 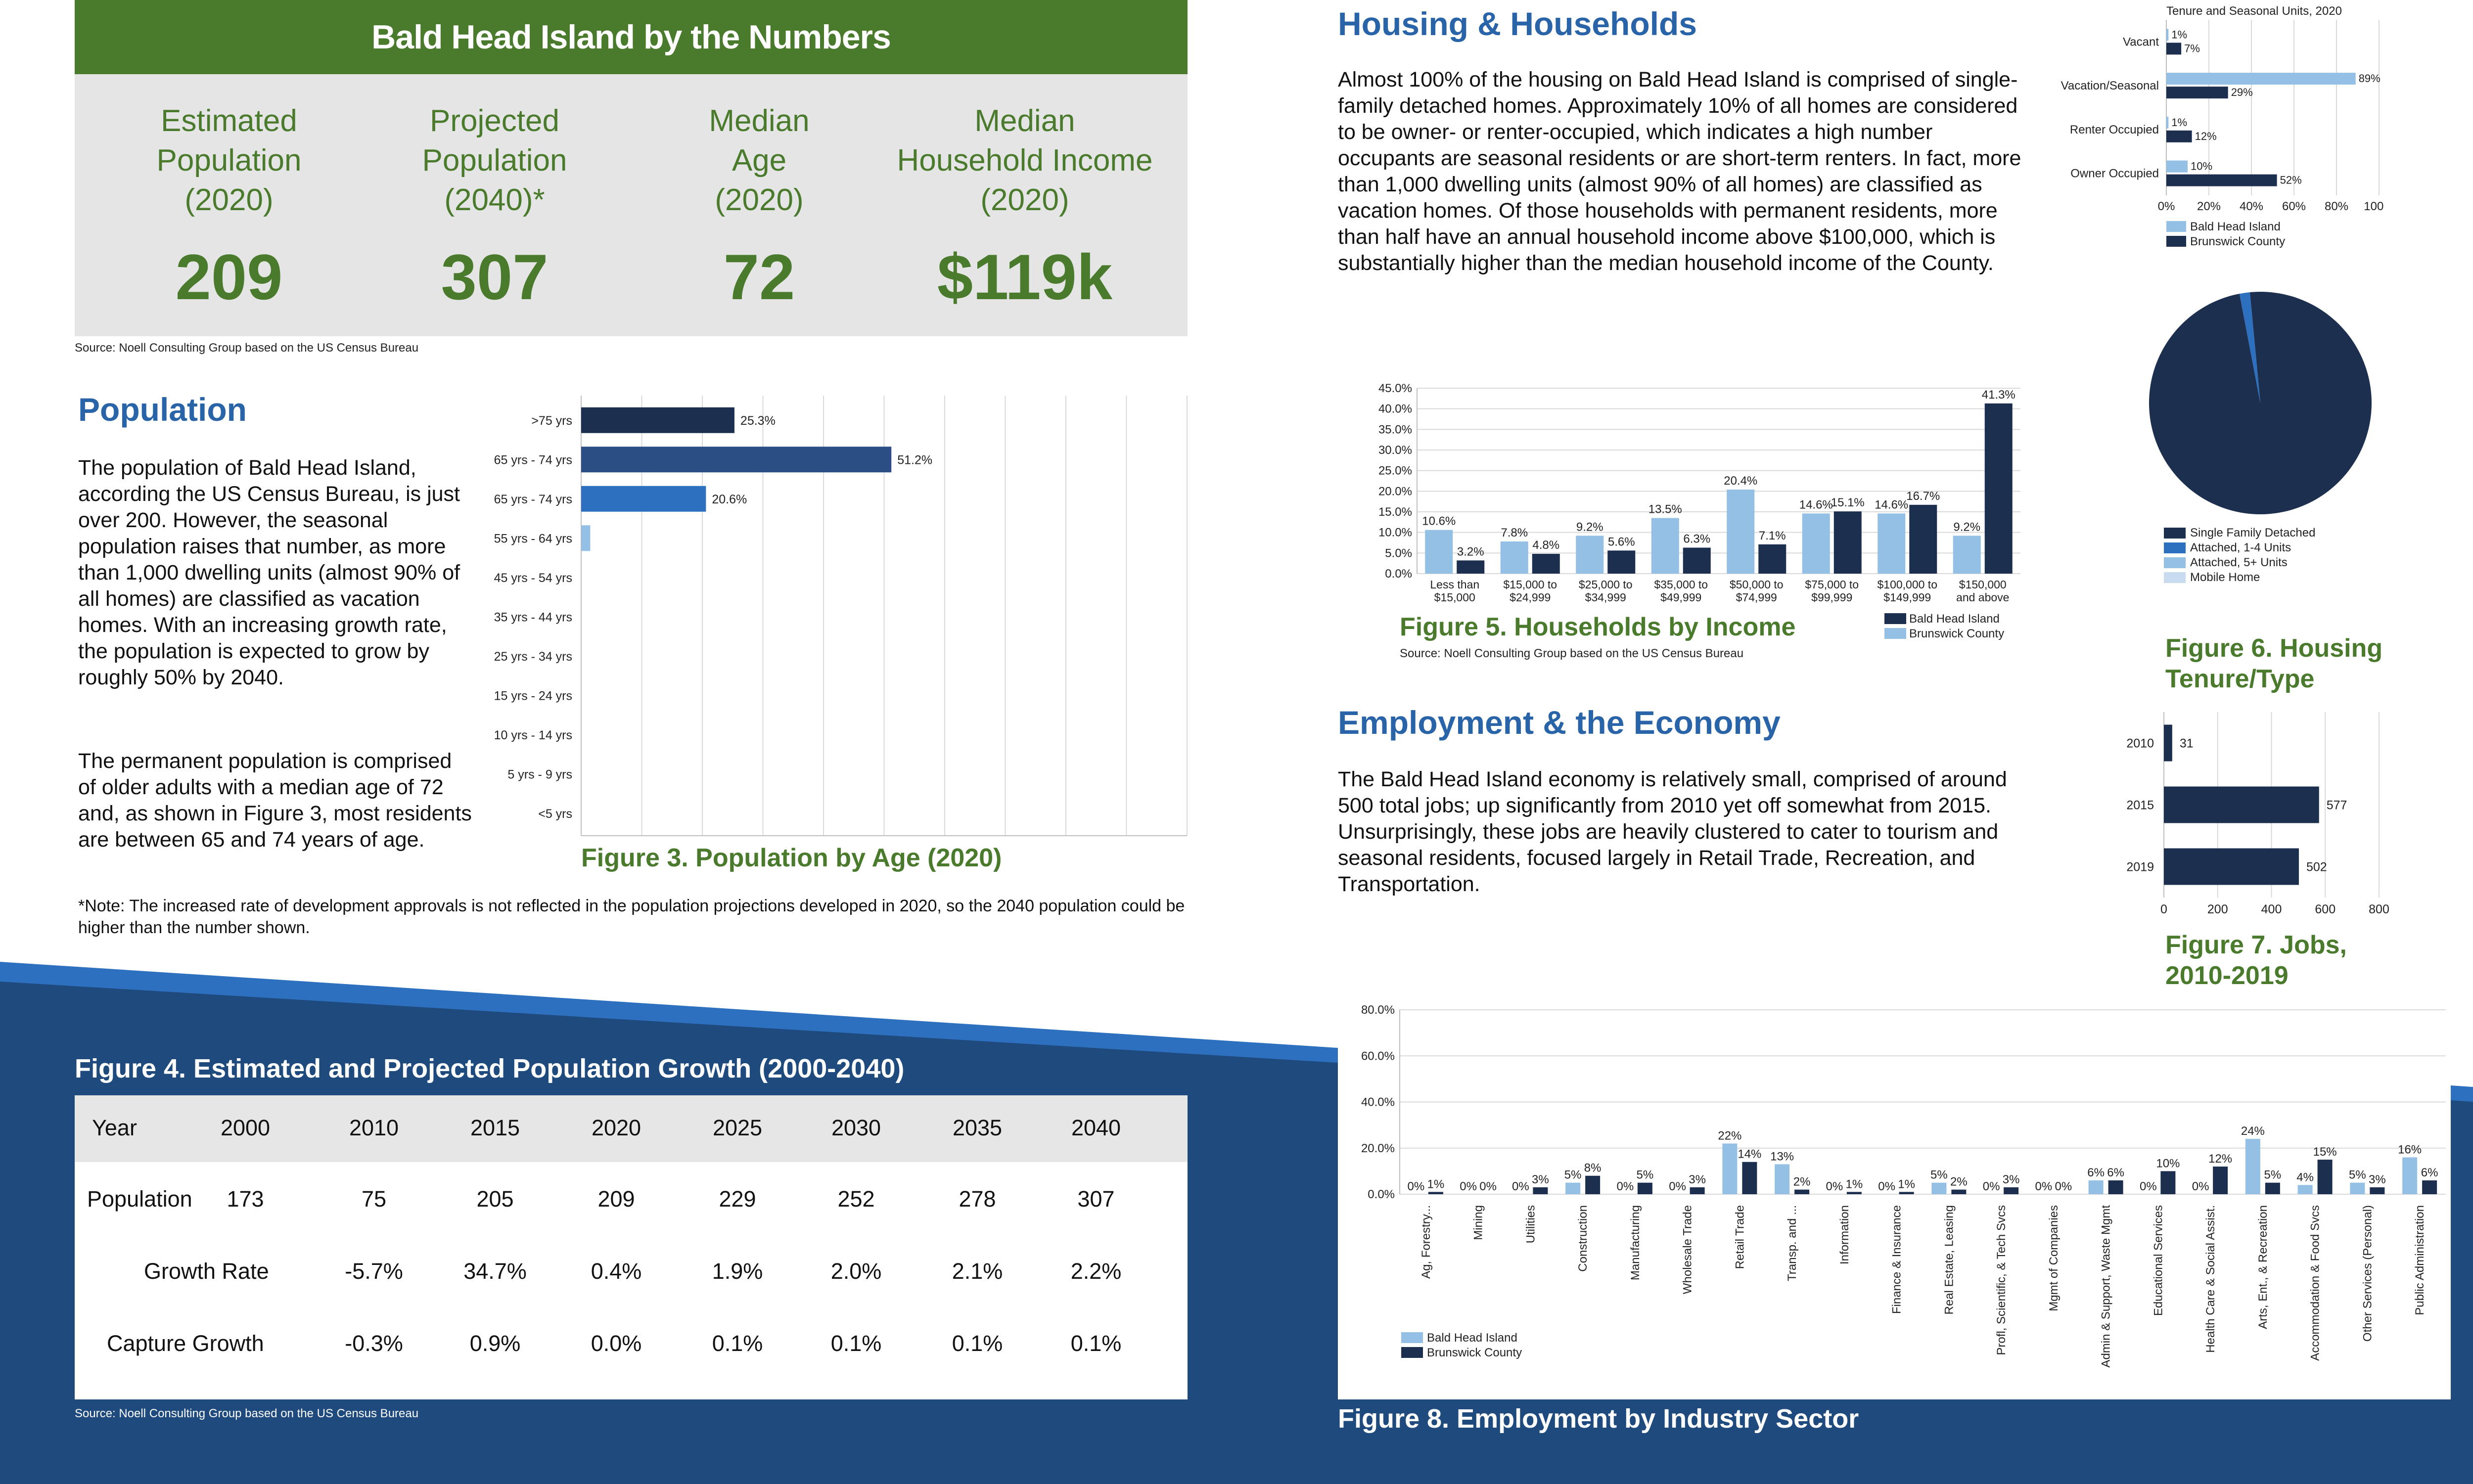 I want to click on category-label: Less than, so click(x=1454, y=584).